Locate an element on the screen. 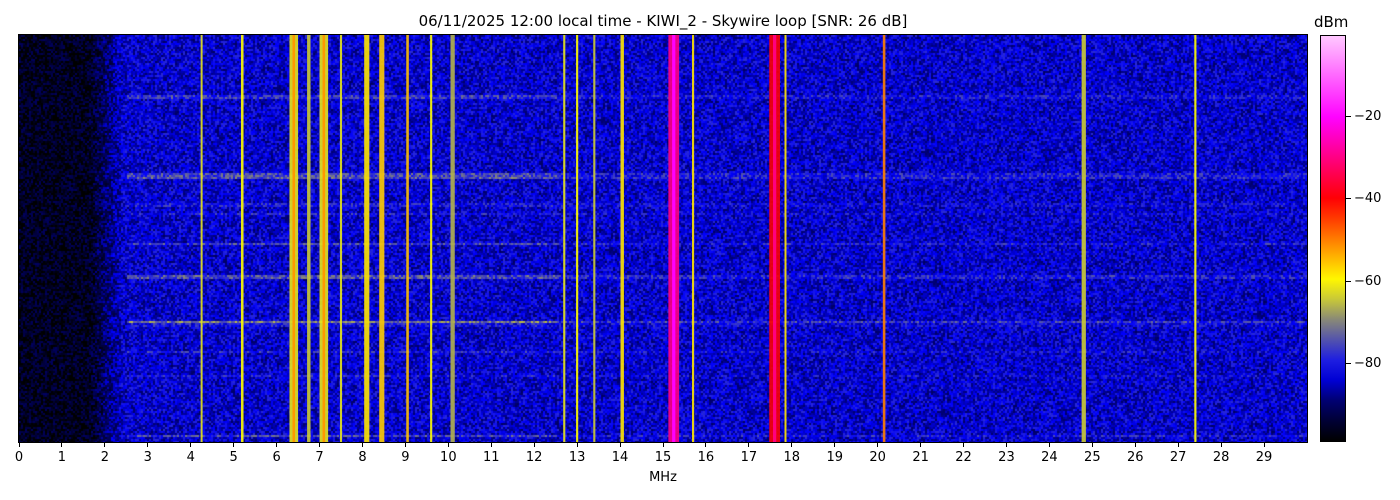  x-tick-label: 8 is located at coordinates (362, 453).